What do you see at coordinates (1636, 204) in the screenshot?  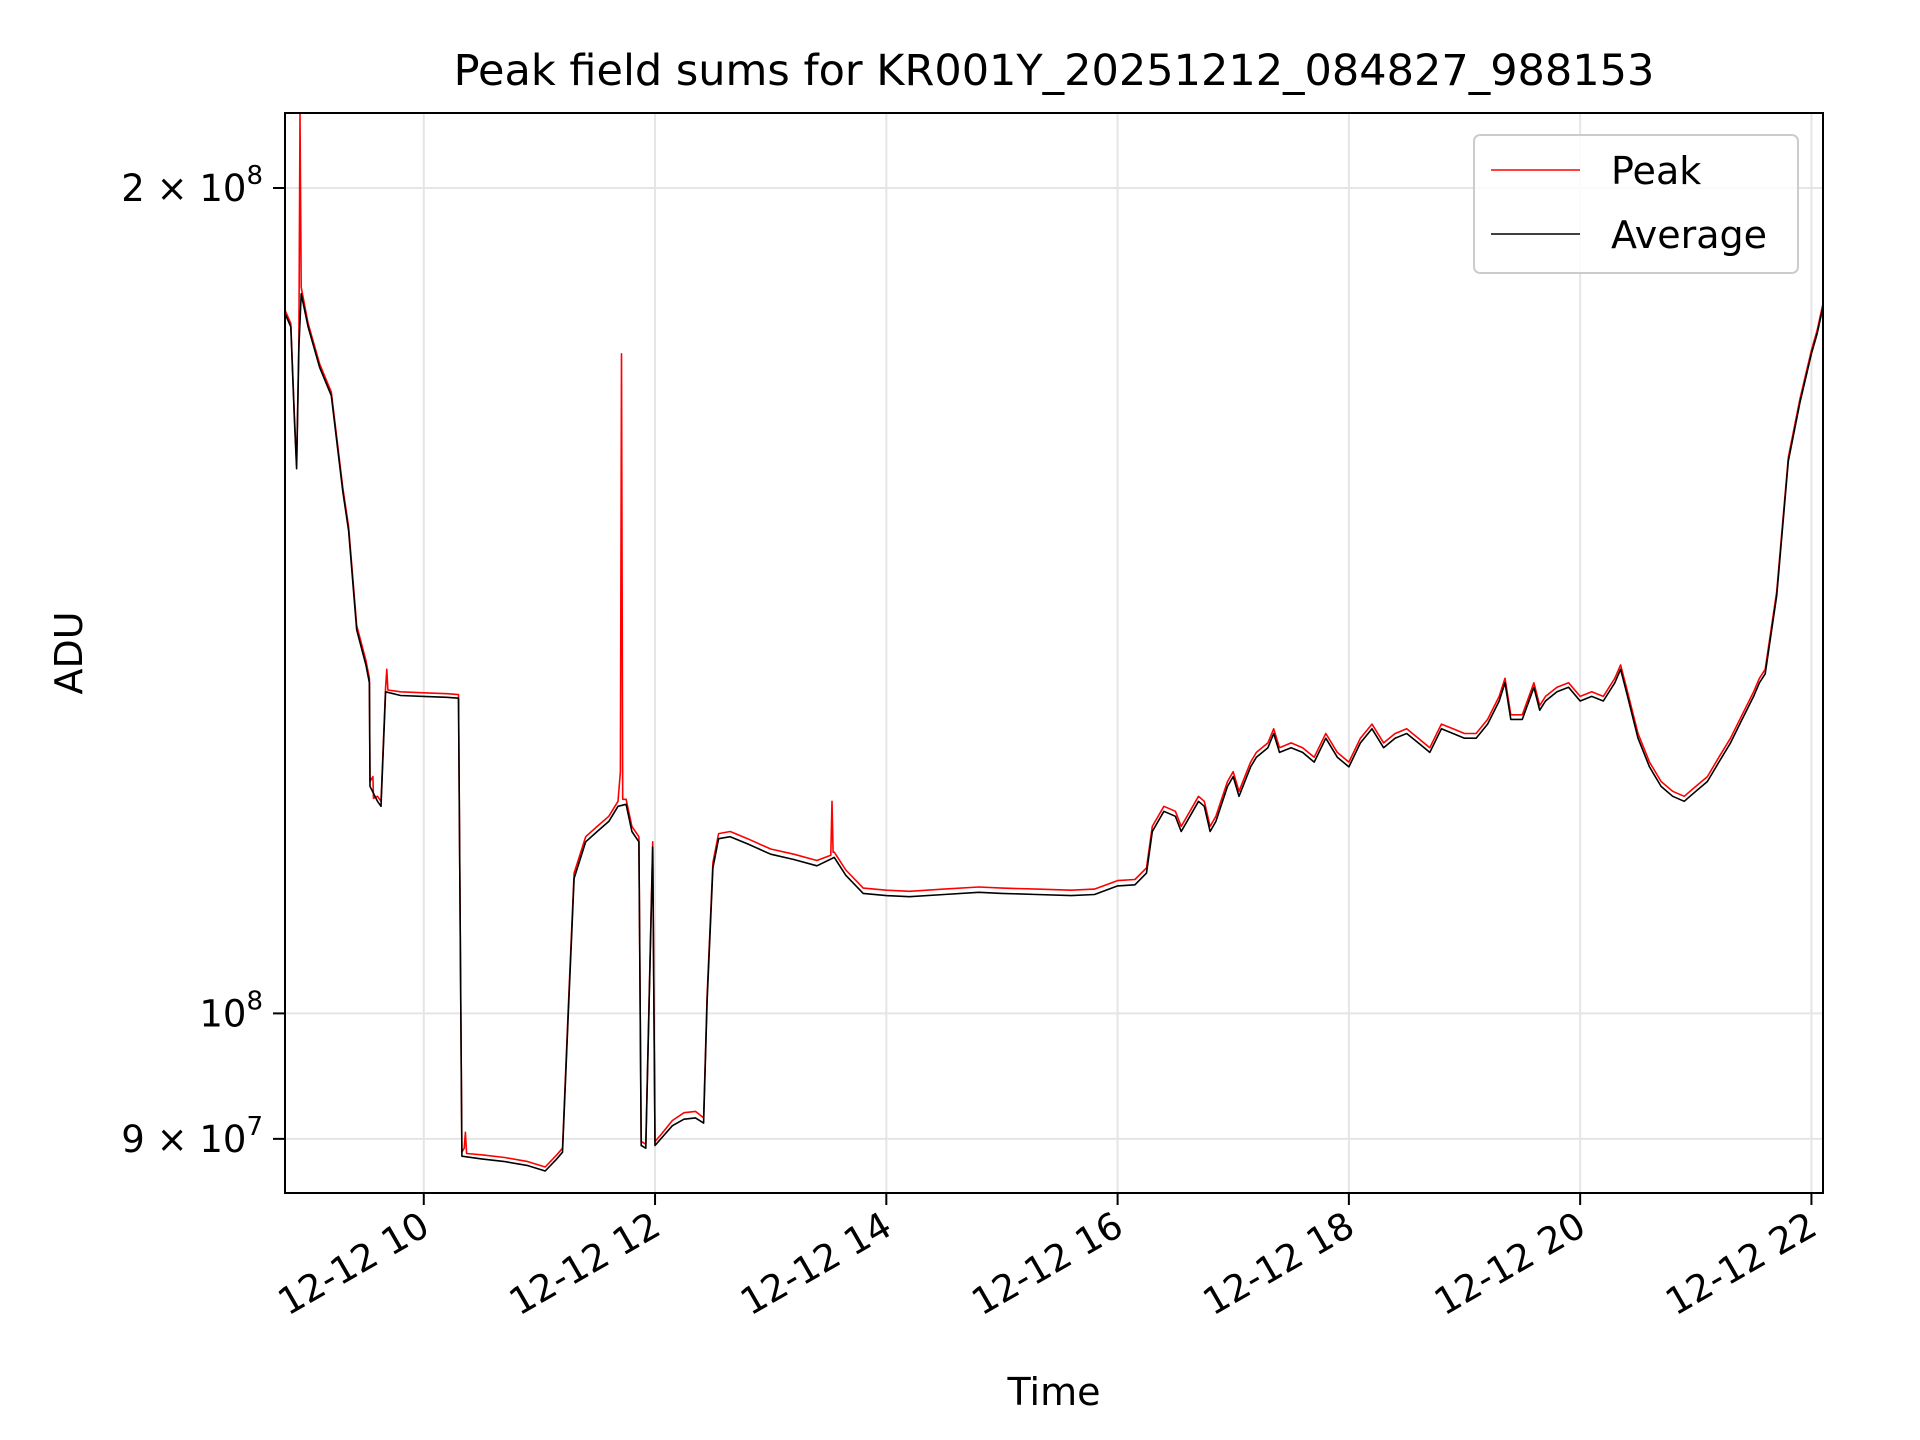 I see `legend: Peak Average` at bounding box center [1636, 204].